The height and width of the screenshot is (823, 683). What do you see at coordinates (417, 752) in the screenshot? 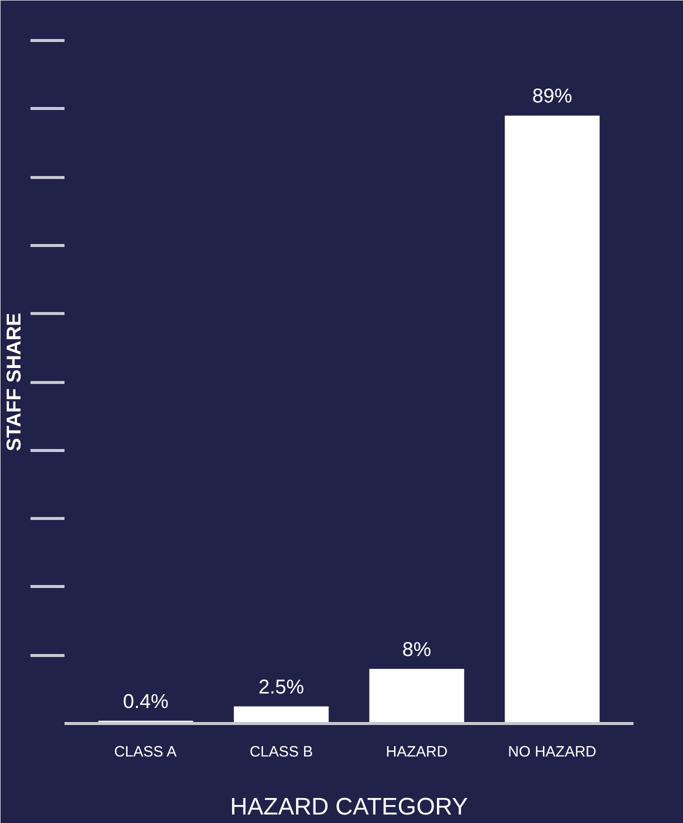
I see `x-tick-label: HAZARD` at bounding box center [417, 752].